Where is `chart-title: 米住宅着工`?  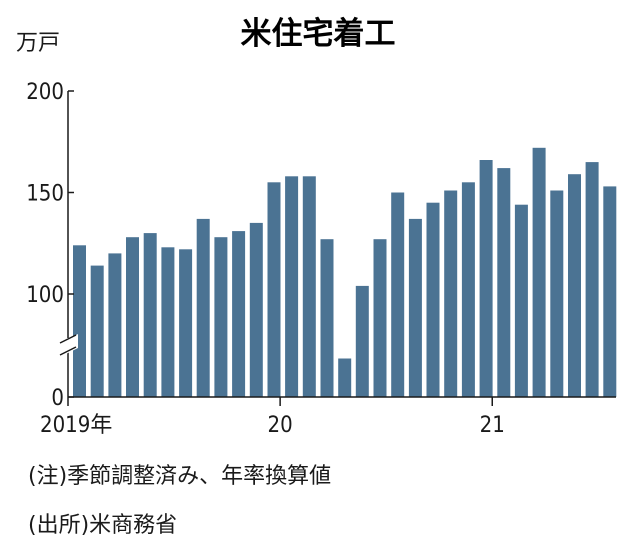 chart-title: 米住宅着工 is located at coordinates (318, 34).